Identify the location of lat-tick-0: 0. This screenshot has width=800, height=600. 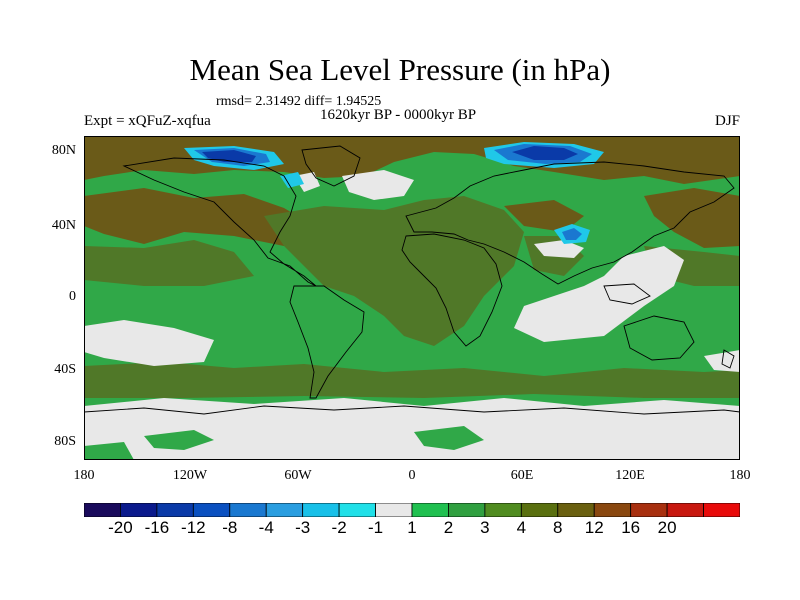
(72, 296).